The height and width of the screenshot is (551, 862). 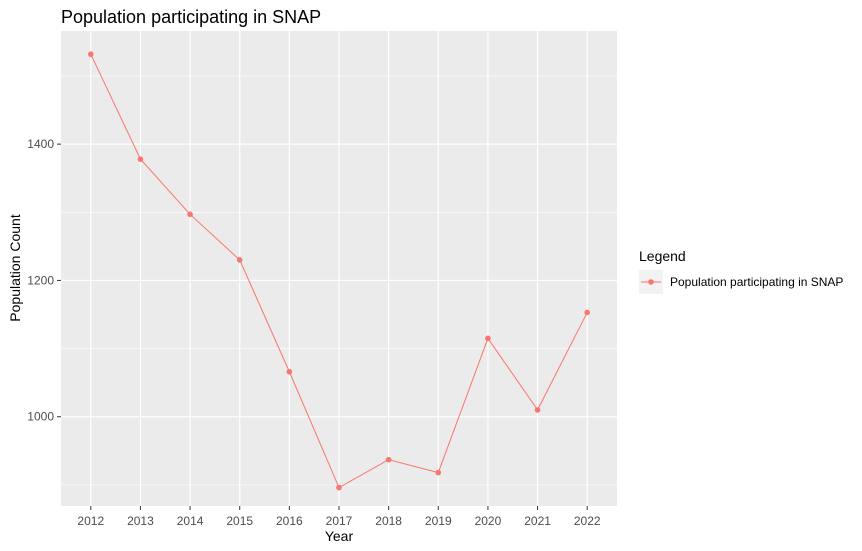 What do you see at coordinates (40, 280) in the screenshot?
I see `y-tick-label: 1200` at bounding box center [40, 280].